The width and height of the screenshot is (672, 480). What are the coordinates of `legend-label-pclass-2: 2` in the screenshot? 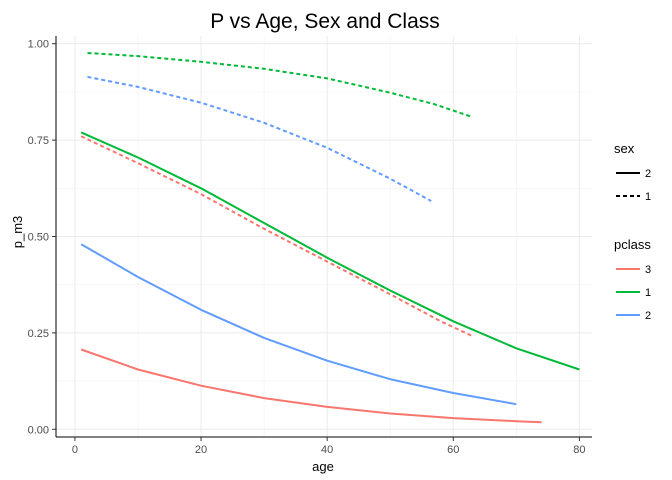 It's located at (648, 316).